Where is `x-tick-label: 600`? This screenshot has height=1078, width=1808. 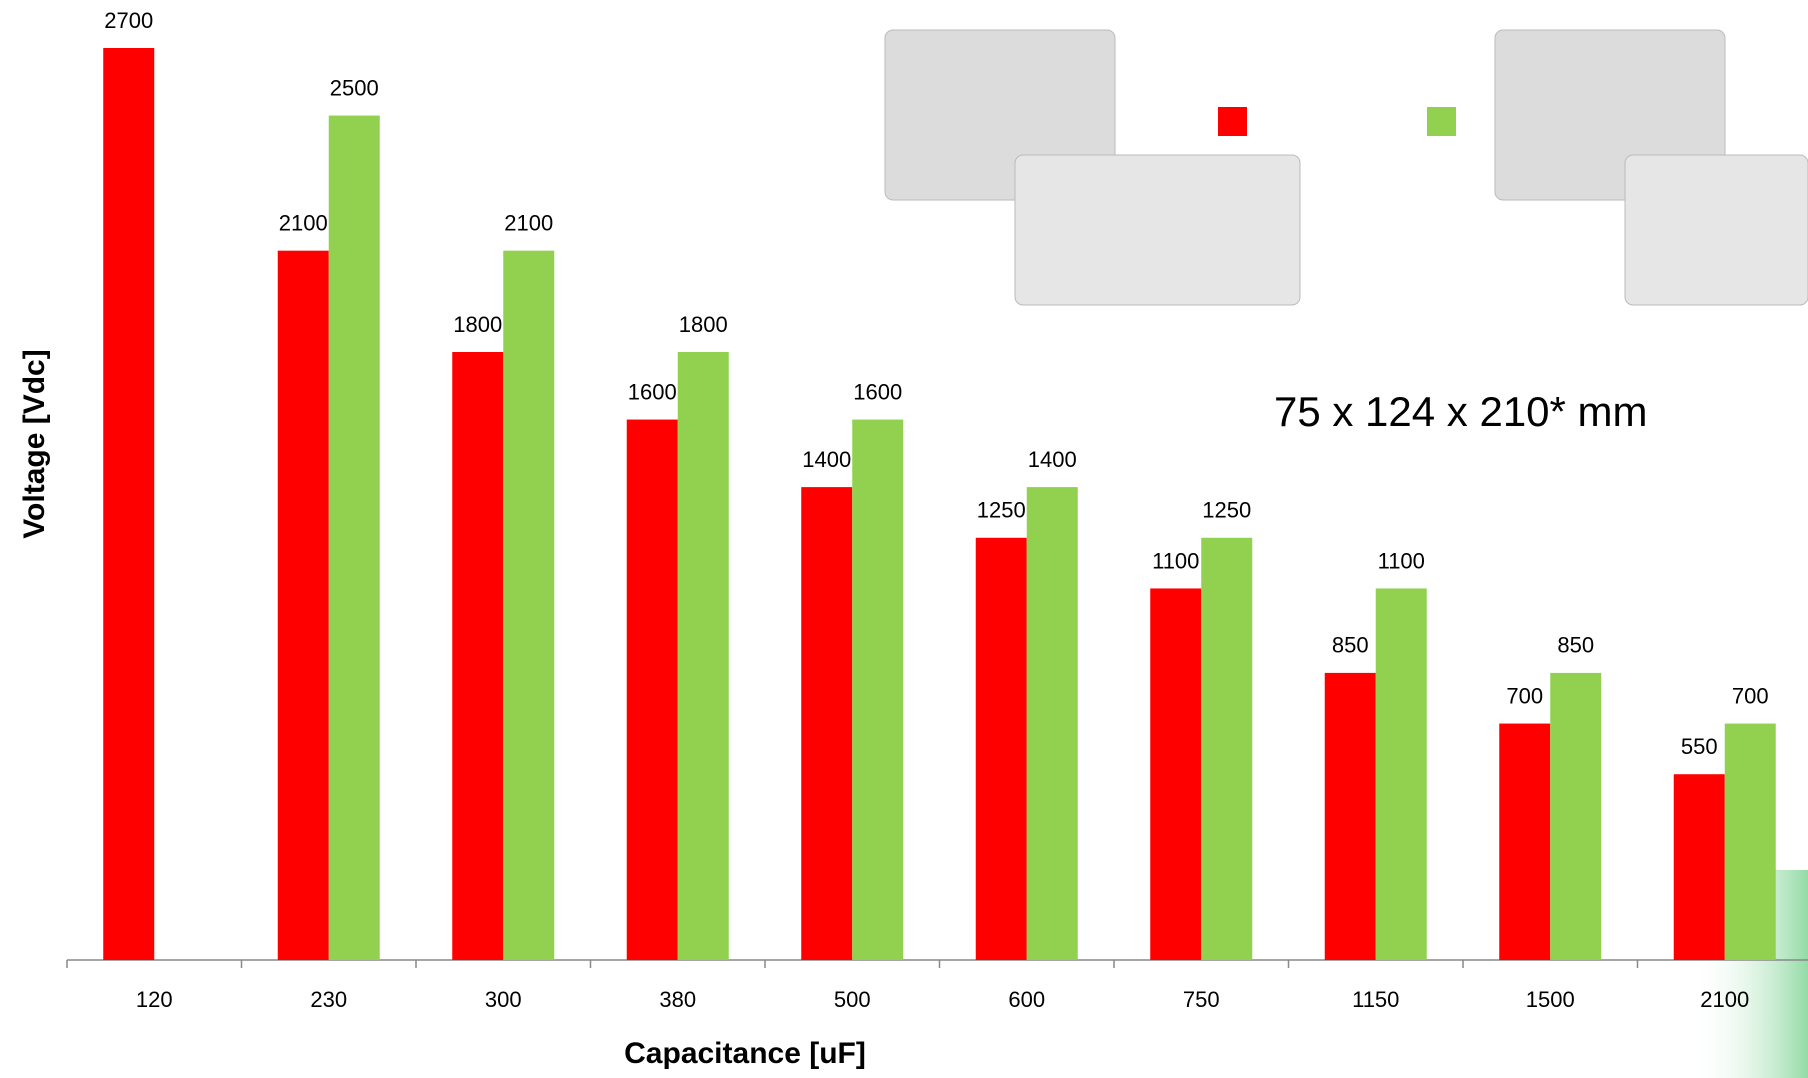 x-tick-label: 600 is located at coordinates (1026, 999).